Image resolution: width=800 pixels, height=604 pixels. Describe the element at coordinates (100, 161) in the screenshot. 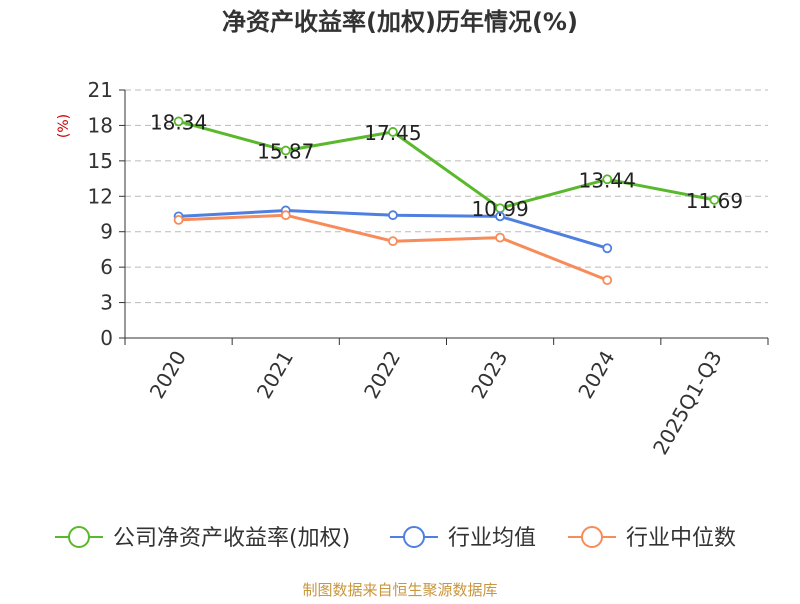

I see `y-tick-label: 15` at that location.